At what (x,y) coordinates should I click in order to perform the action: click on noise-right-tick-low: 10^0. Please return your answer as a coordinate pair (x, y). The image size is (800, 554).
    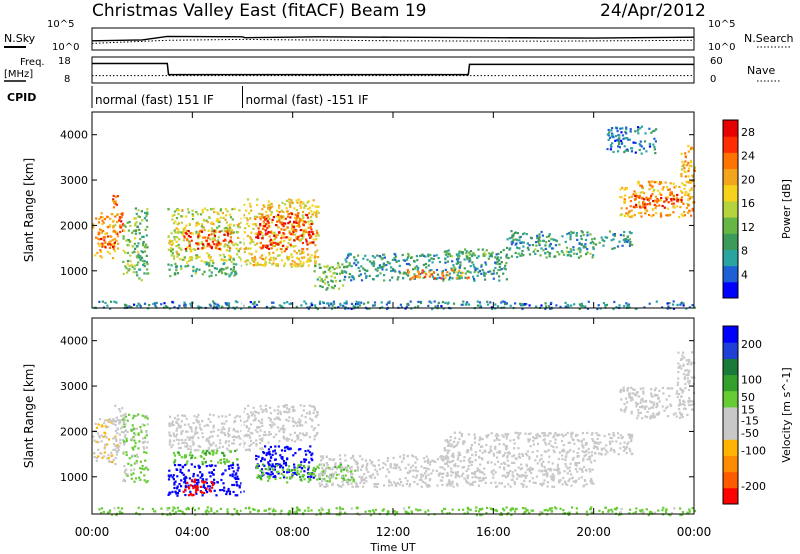
    Looking at the image, I should click on (721, 47).